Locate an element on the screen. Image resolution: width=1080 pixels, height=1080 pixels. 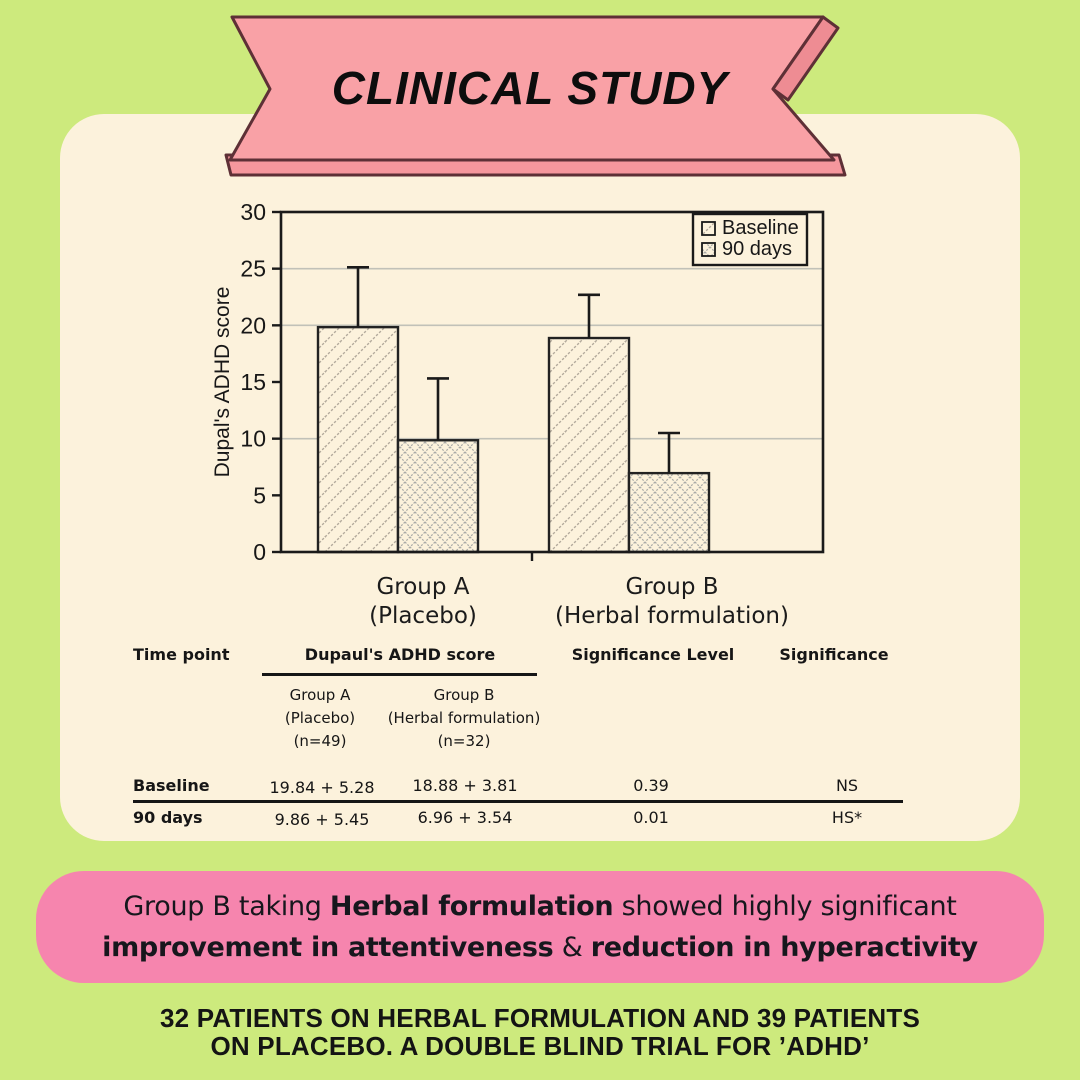
banner-title: CLINICAL STUDY is located at coordinates (530, 88).